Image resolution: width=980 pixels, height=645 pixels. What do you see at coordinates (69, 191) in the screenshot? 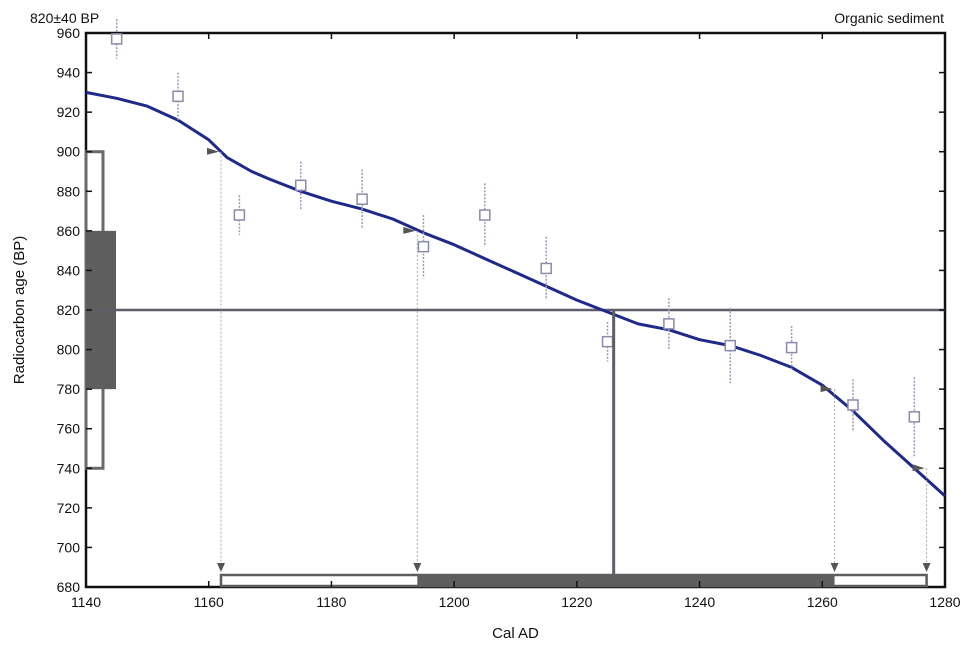
I see `y-tick-label: 880` at bounding box center [69, 191].